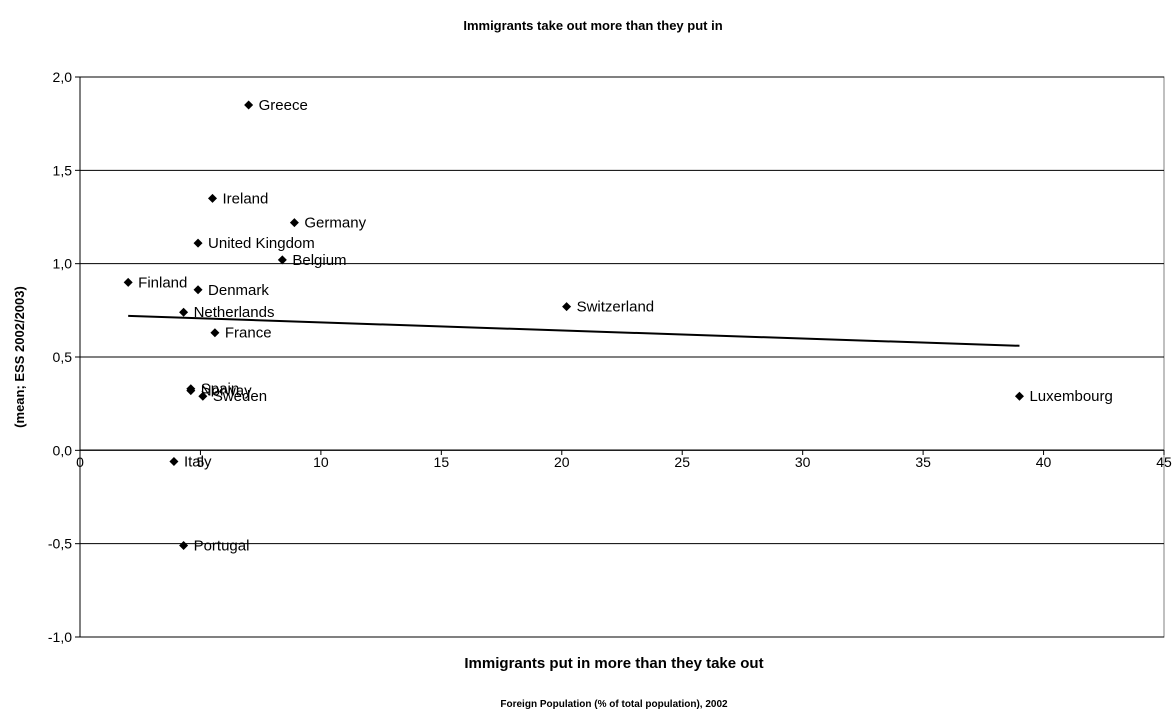 This screenshot has width=1175, height=711. I want to click on x-tick-label: 5, so click(201, 462).